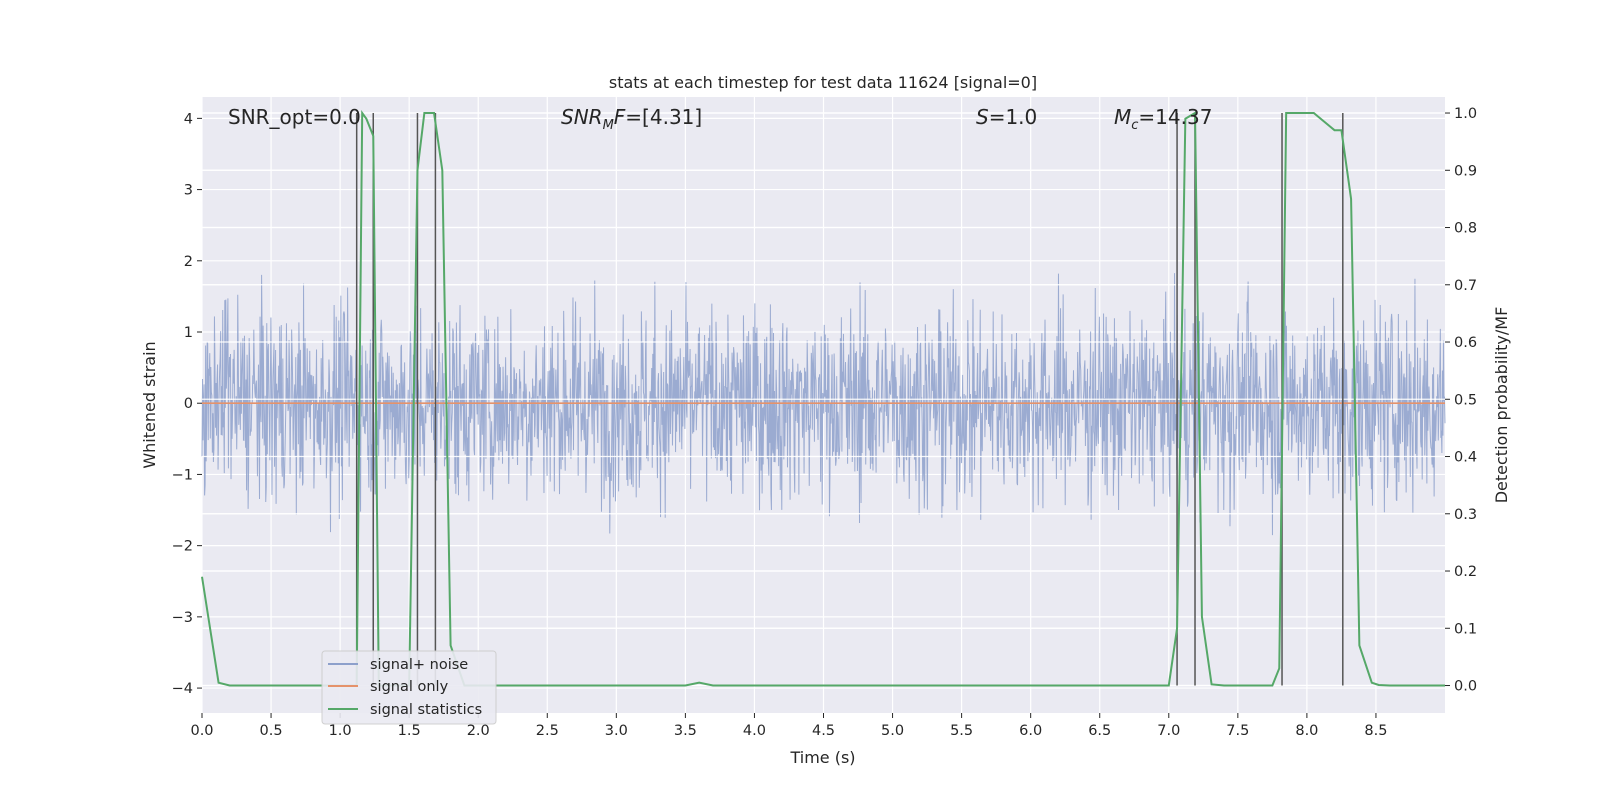 The width and height of the screenshot is (1600, 800). I want to click on x-tick-label: 7.0, so click(1168, 731).